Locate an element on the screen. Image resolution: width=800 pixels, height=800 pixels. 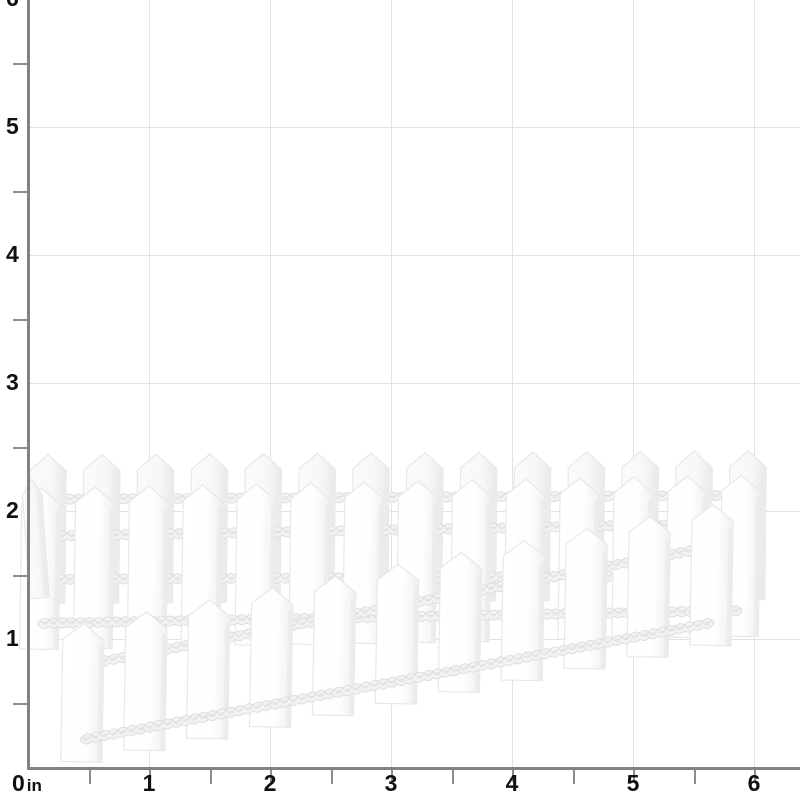
y-axis-label: 1 is located at coordinates (12, 638).